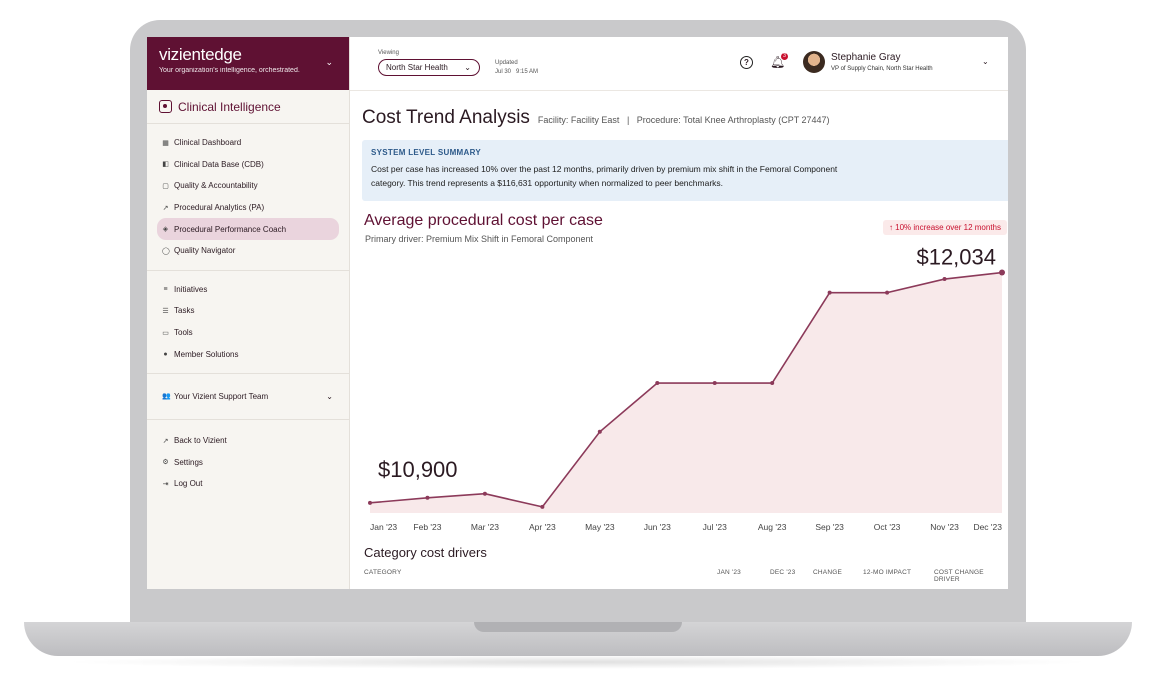 The height and width of the screenshot is (684, 1156). I want to click on sidebar-item-clinical-data-base-cdb: ◧ Clinical Data Base (CDB), so click(248, 165).